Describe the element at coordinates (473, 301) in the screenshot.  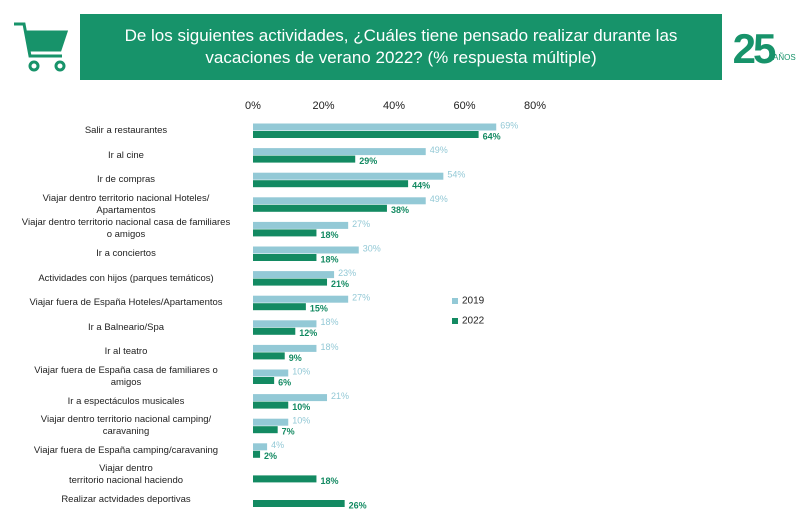
I see `legend-label: 2019` at that location.